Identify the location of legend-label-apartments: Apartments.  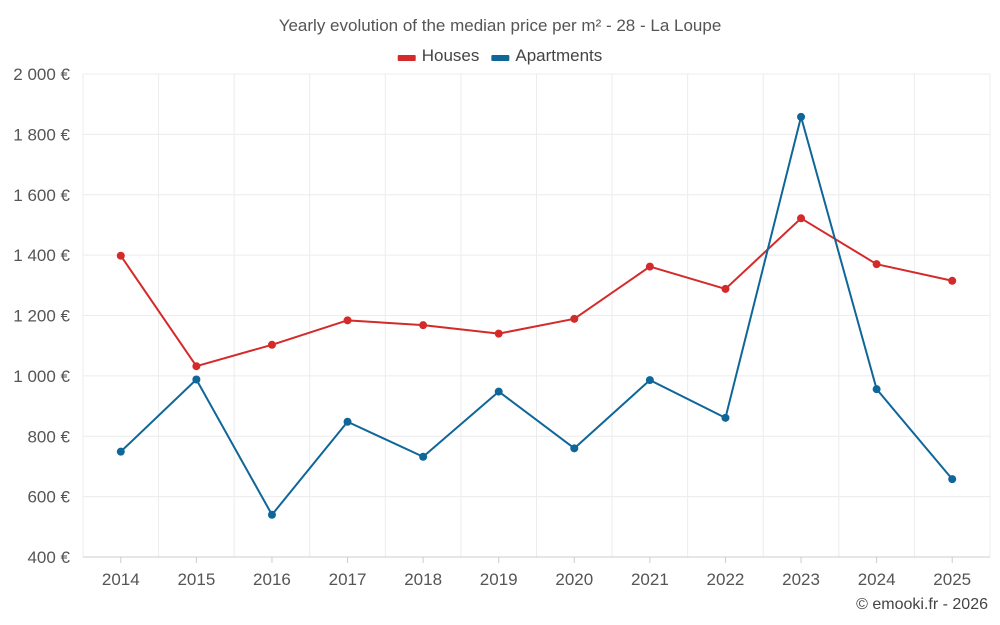
(558, 55).